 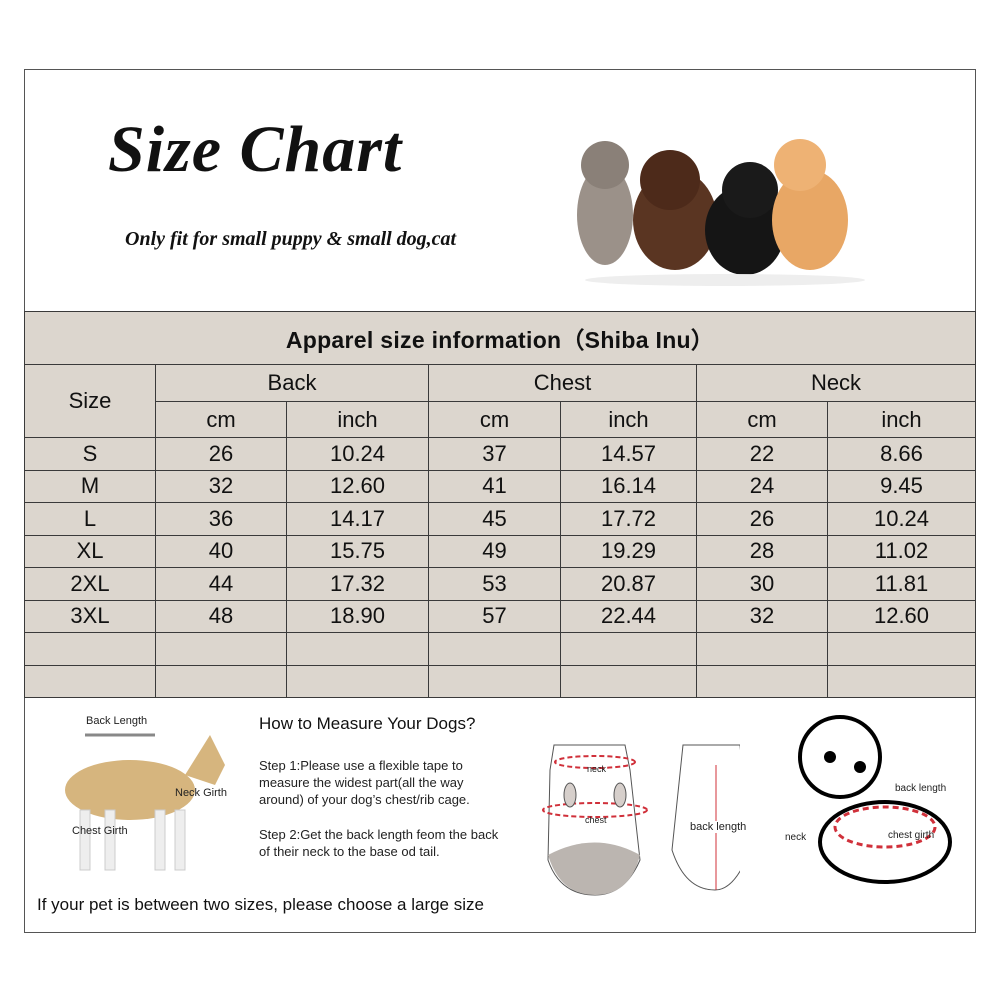 What do you see at coordinates (762, 454) in the screenshot?
I see `value-cell: 22` at bounding box center [762, 454].